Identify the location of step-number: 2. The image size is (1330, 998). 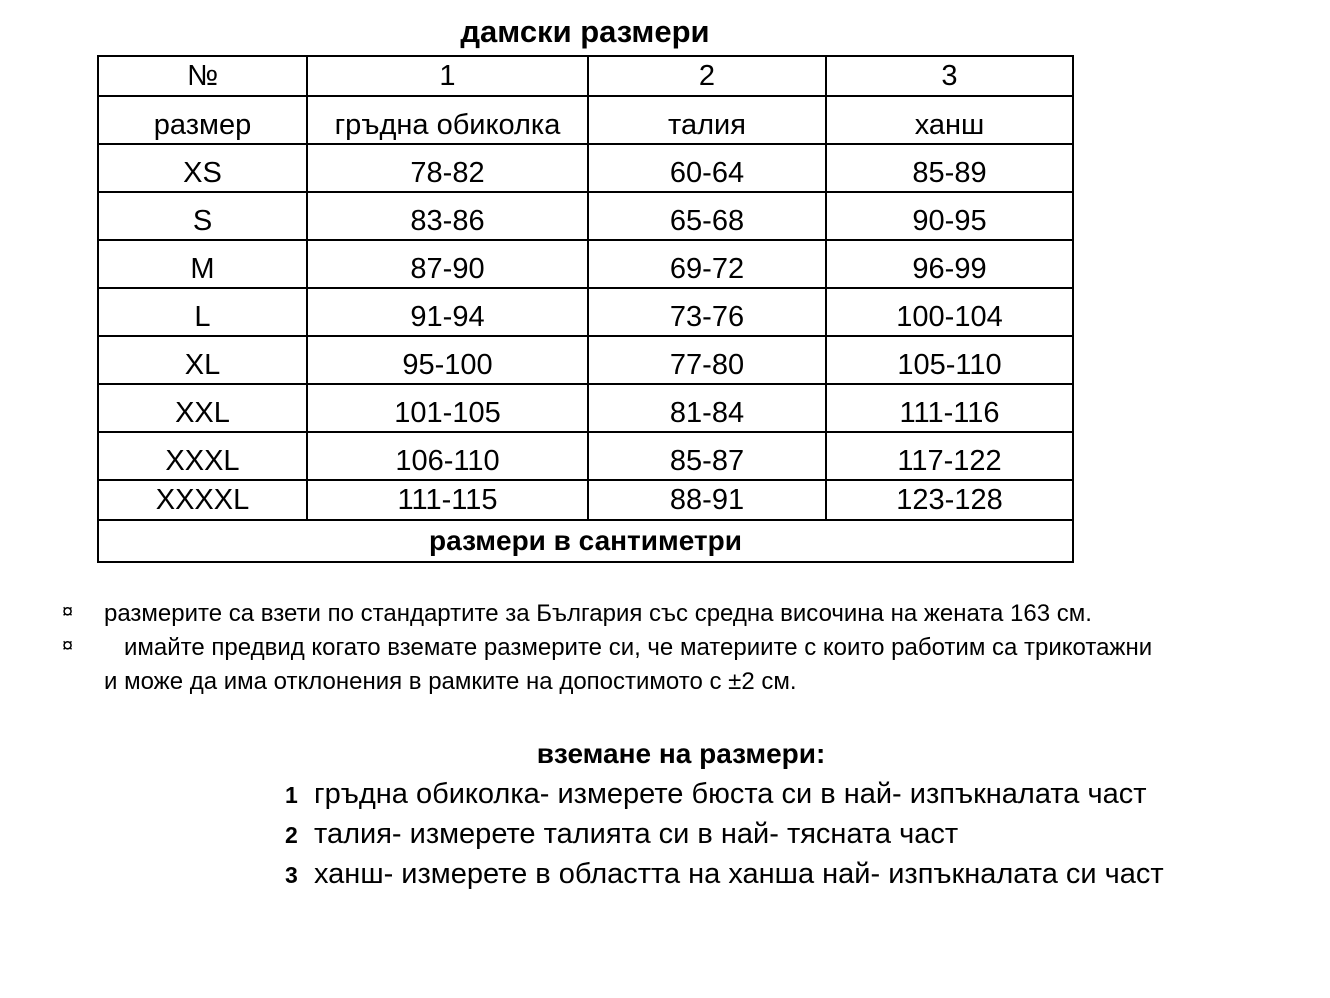
(291, 835).